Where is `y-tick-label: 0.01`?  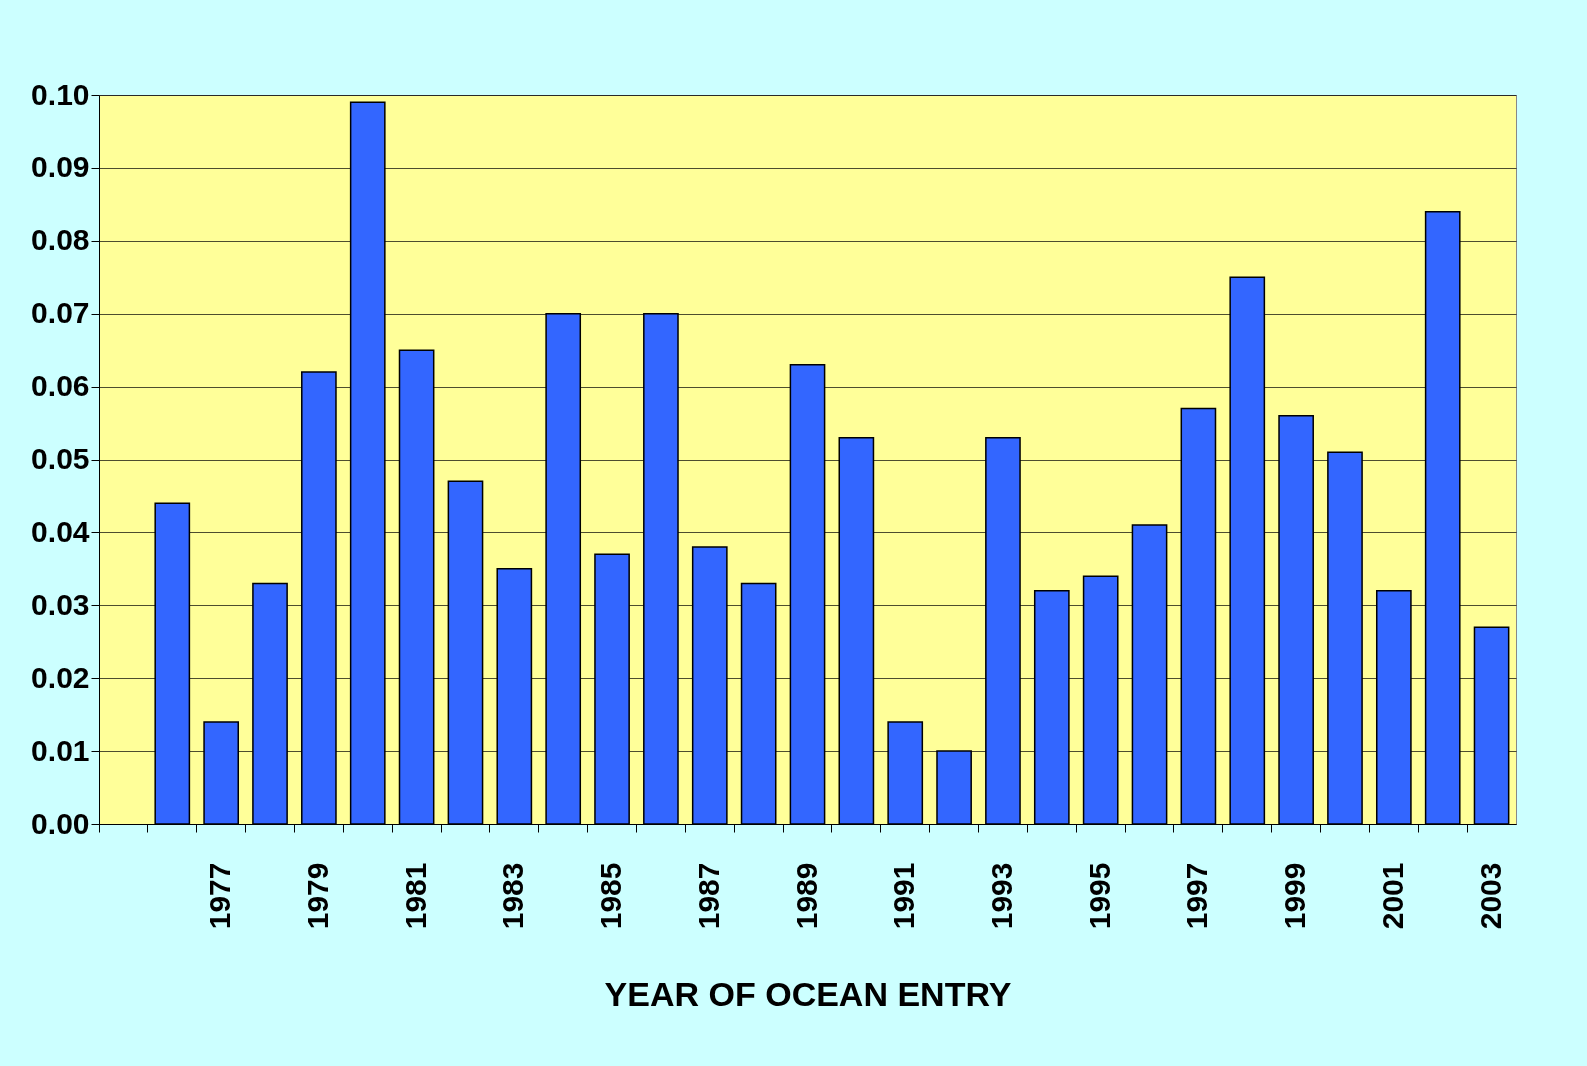 y-tick-label: 0.01 is located at coordinates (60, 750).